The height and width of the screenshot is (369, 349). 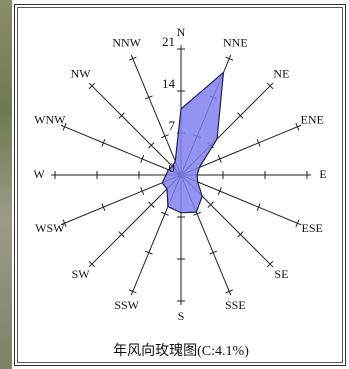 I want to click on direction-label: NW, so click(x=81, y=73).